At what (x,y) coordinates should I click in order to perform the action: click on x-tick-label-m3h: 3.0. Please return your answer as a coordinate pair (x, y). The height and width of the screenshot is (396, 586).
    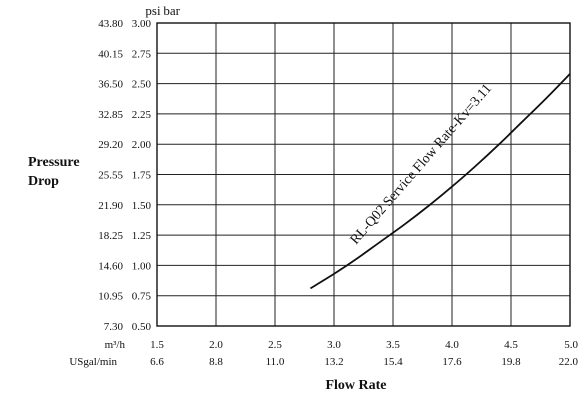
    Looking at the image, I should click on (334, 345).